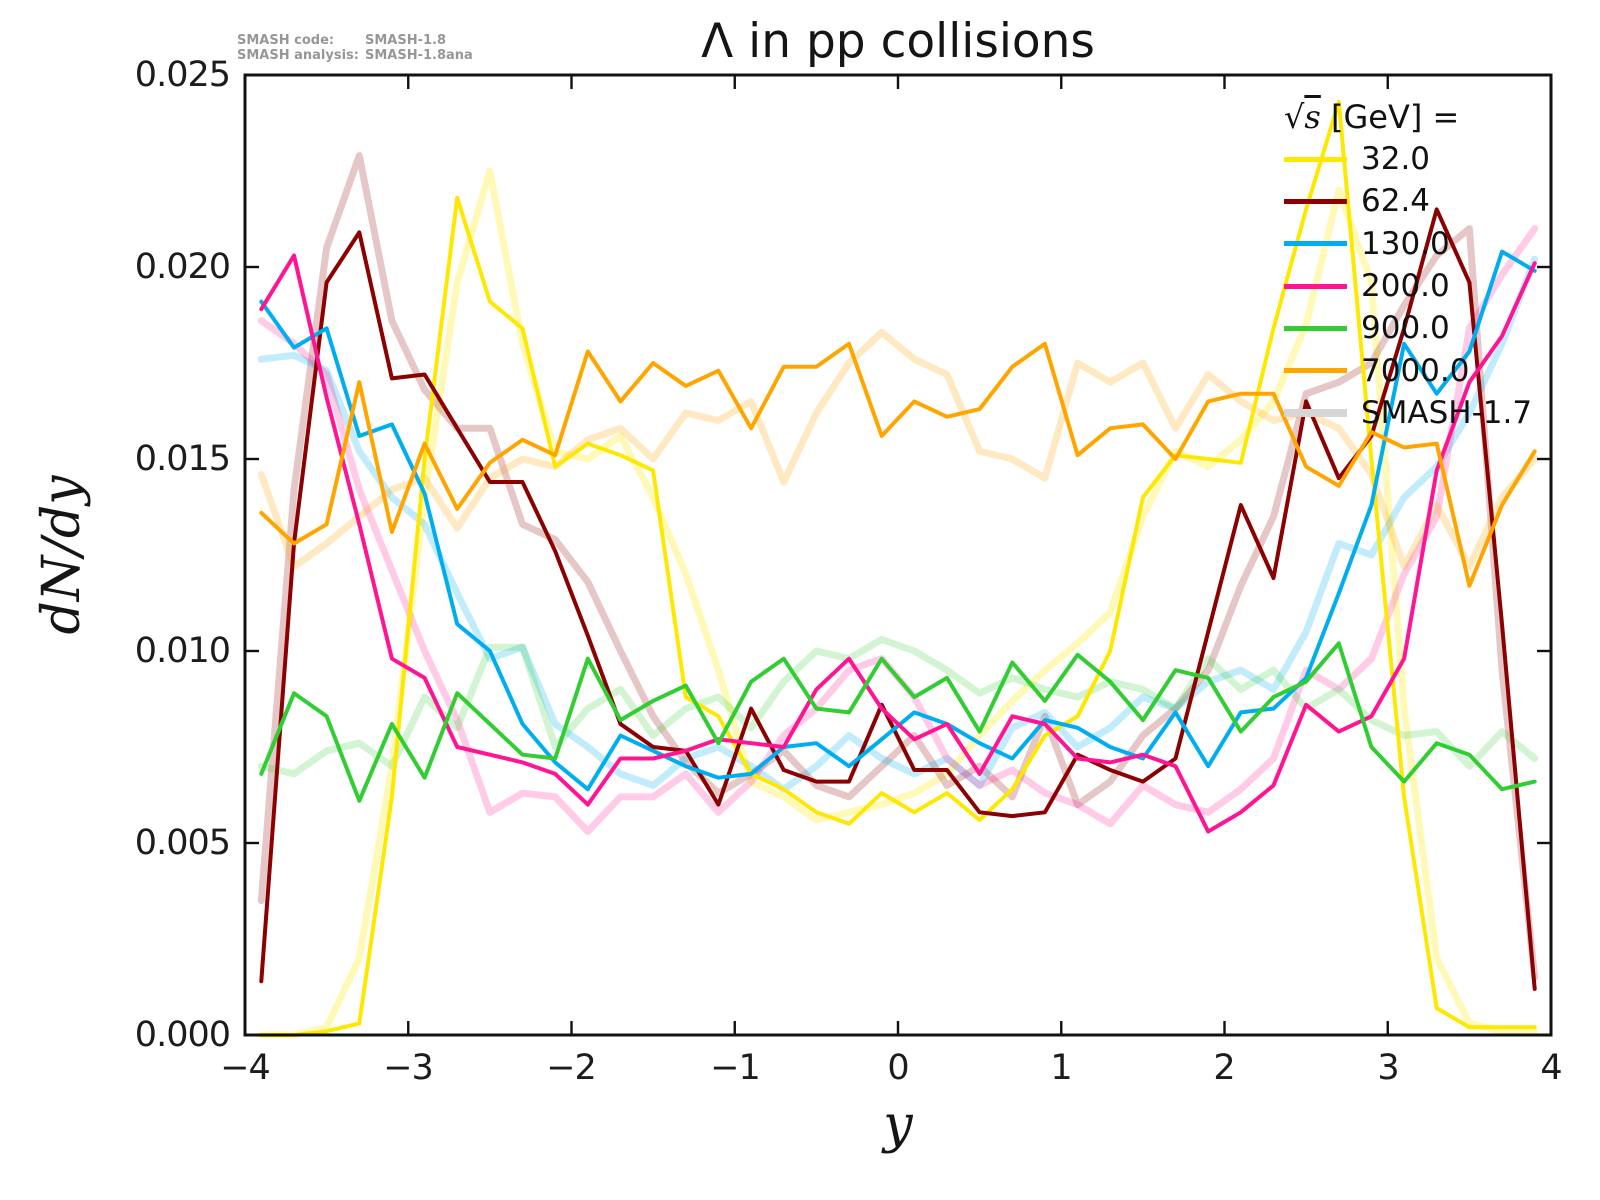 Image resolution: width=1600 pixels, height=1200 pixels. I want to click on y-tick-label: 0.005, so click(182, 843).